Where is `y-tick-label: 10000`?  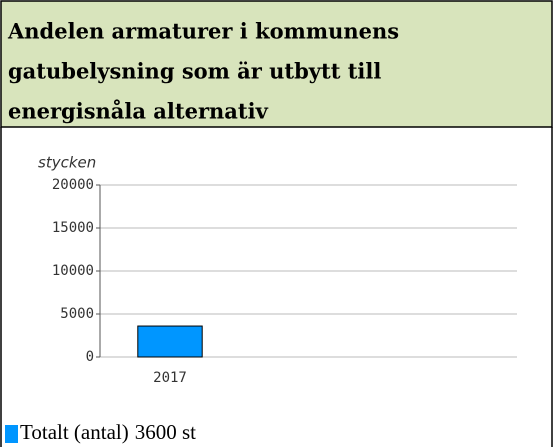 y-tick-label: 10000 is located at coordinates (73, 271).